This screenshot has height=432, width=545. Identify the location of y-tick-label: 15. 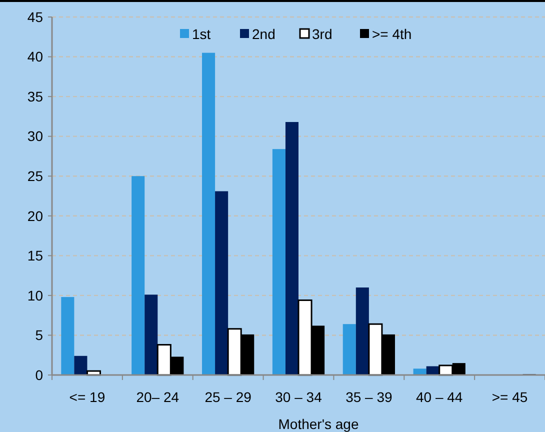
(35, 256).